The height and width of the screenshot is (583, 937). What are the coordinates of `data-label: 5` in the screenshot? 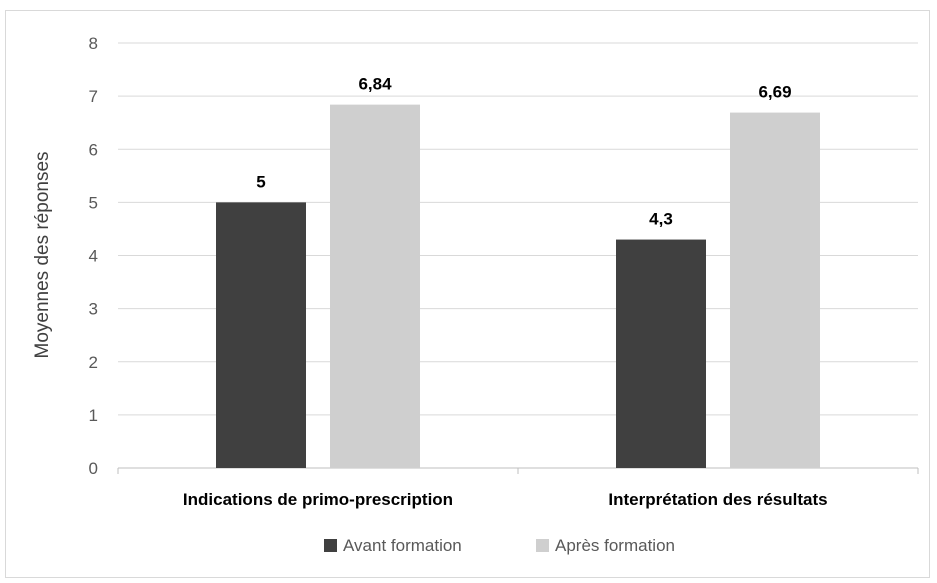 It's located at (260, 181).